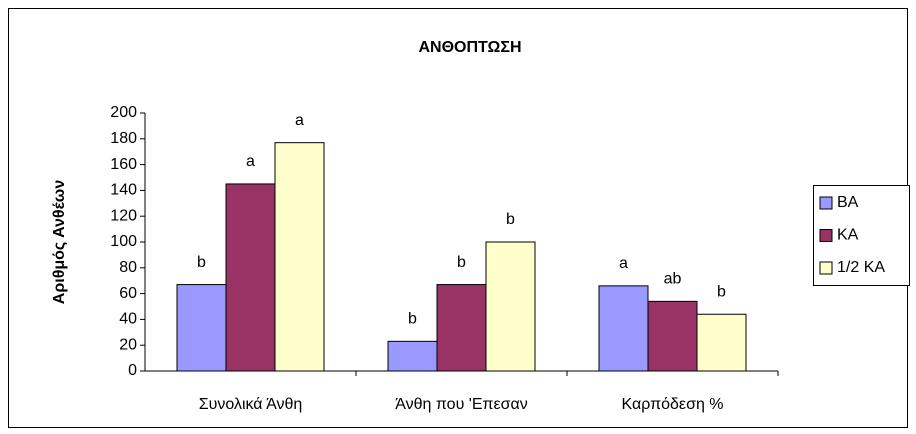 The image size is (916, 434). Describe the element at coordinates (59, 242) in the screenshot. I see `y-axis-label: Αριθμός Ανθέων` at that location.